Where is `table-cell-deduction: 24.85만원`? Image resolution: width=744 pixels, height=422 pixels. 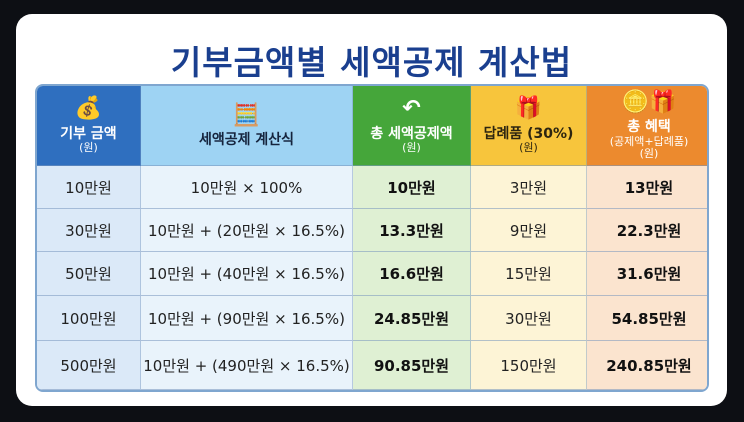 table-cell-deduction: 24.85만원 is located at coordinates (412, 318).